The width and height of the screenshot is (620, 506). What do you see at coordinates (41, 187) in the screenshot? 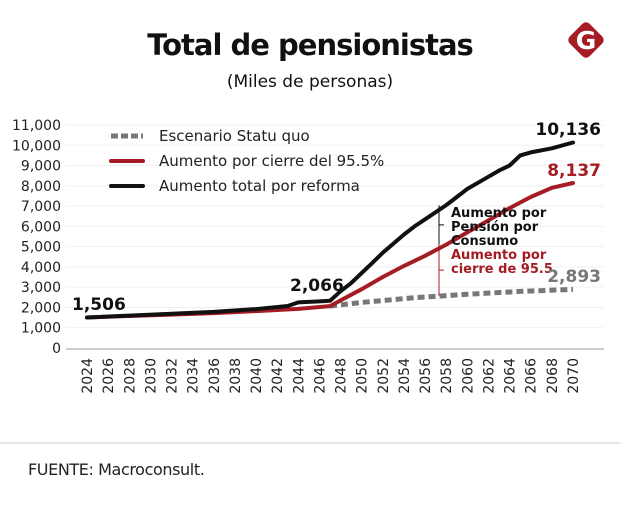
I see `y-tick-label: 8,000` at bounding box center [41, 187].